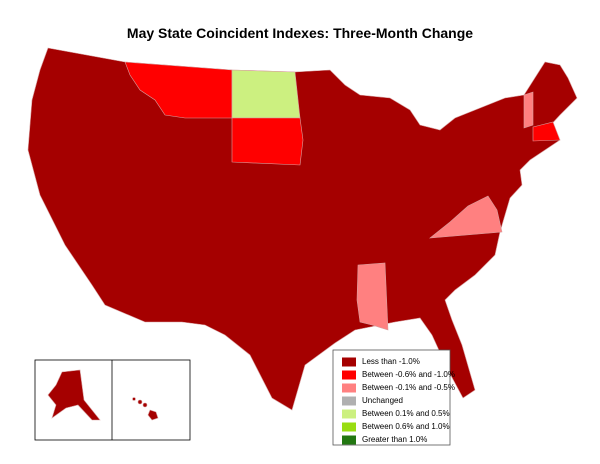  Describe the element at coordinates (382, 400) in the screenshot. I see `legend-label: Unchanged` at that location.